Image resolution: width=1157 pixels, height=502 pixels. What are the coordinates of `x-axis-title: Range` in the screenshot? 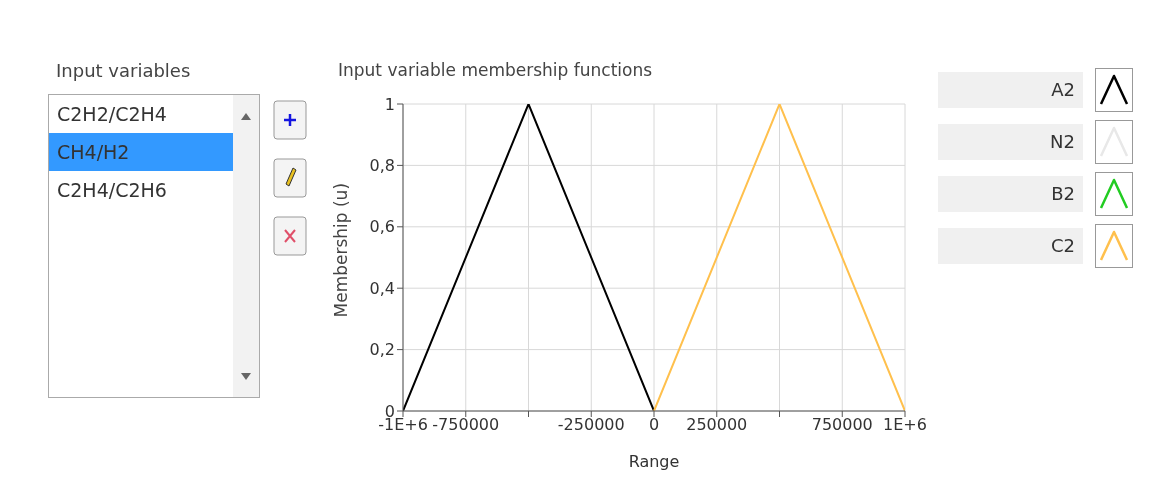 It's located at (654, 461).